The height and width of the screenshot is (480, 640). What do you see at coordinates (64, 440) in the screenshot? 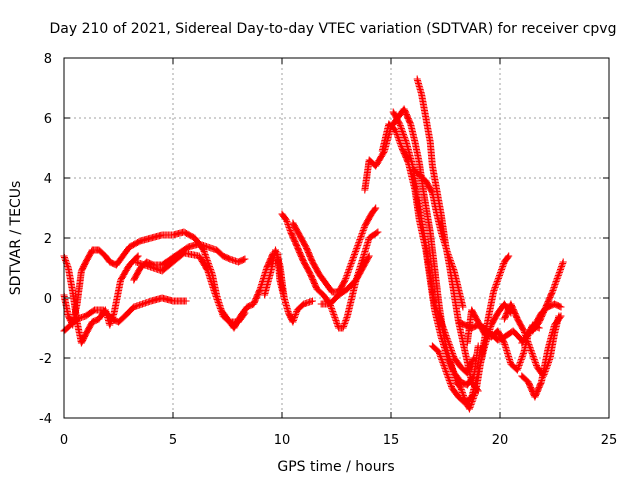
I see `x-tick-label: 0` at bounding box center [64, 440].